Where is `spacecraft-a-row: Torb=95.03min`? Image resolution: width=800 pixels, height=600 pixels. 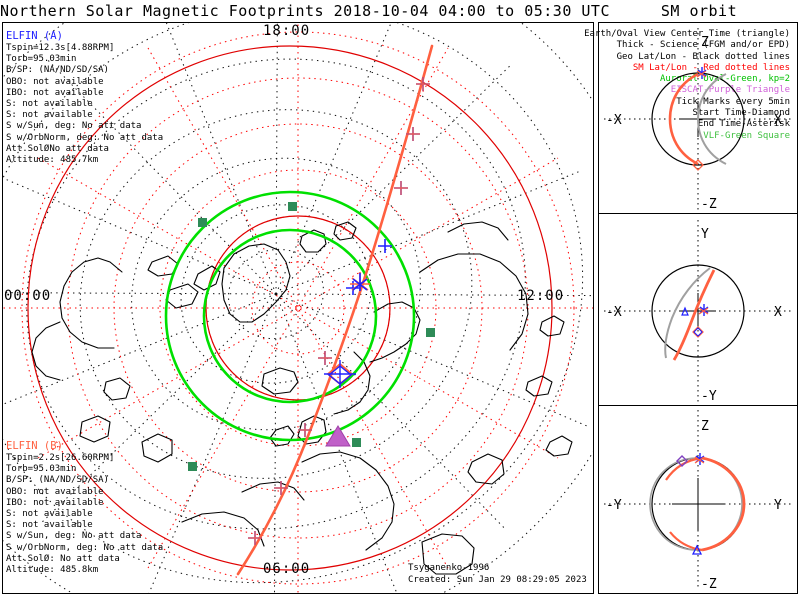
spacecraft-a-row: Torb=95.03min is located at coordinates (41, 59).